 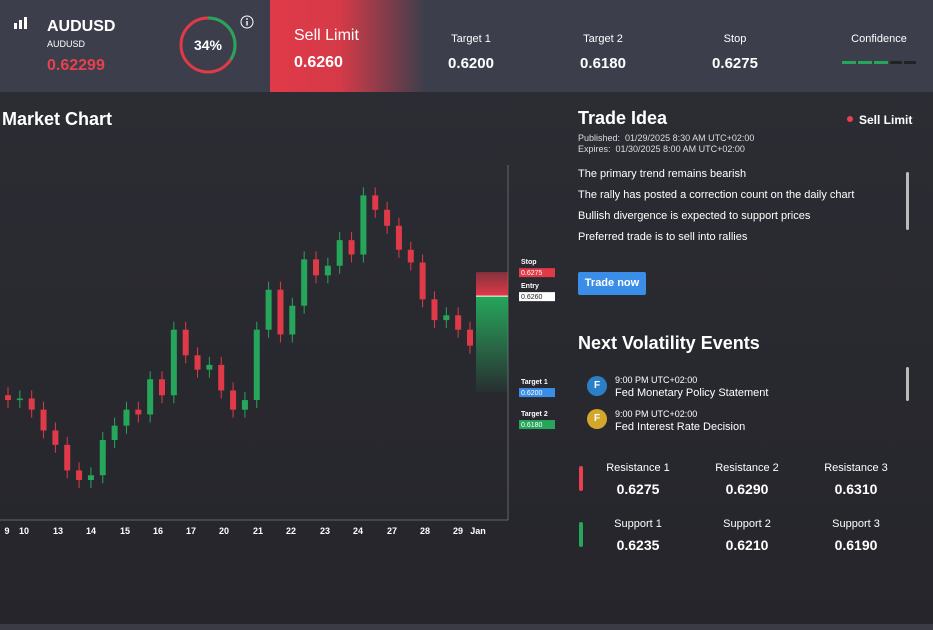 I want to click on x-tick-label: 14, so click(x=91, y=531).